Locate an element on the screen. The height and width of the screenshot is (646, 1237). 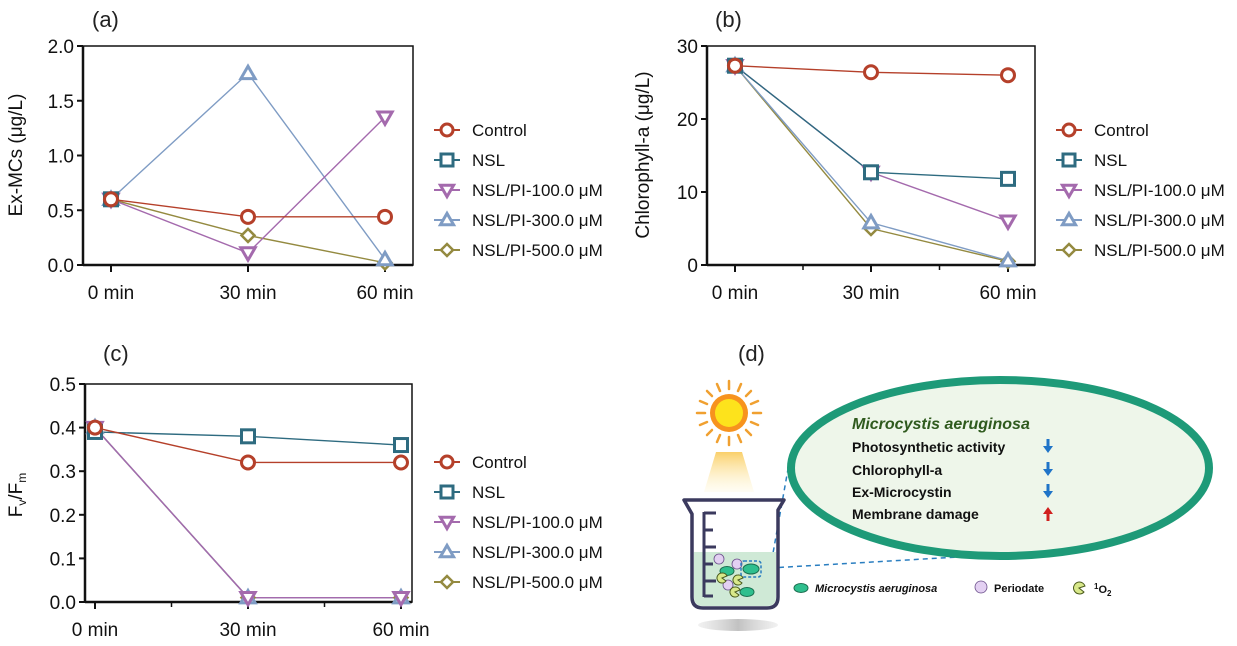
singlet-oxygen-icon is located at coordinates (1079, 588).